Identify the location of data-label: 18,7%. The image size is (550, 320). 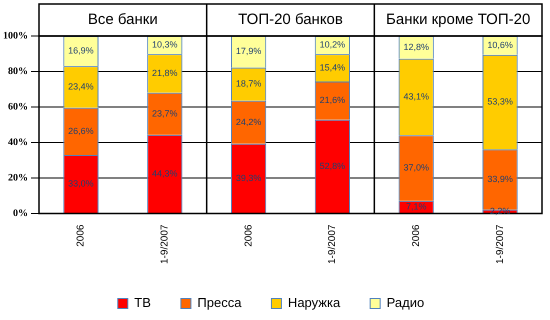
(249, 83).